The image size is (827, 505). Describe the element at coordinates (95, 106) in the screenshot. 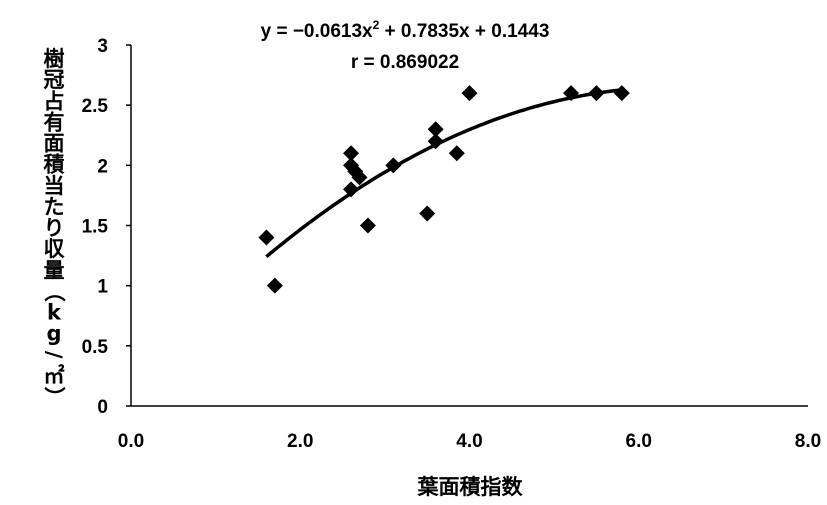

I see `y-tick-label: 2.5` at that location.